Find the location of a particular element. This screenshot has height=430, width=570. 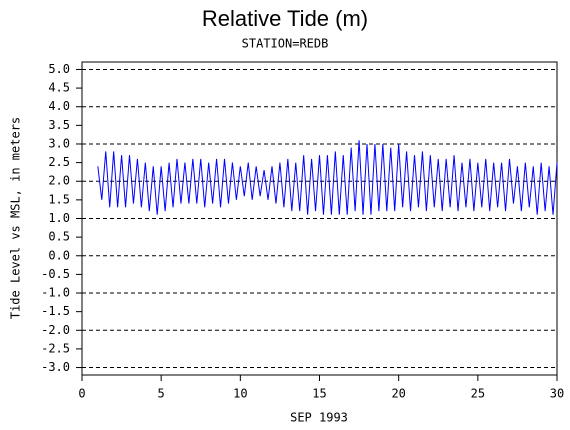

y-tick-label: 2.0 is located at coordinates (59, 181).